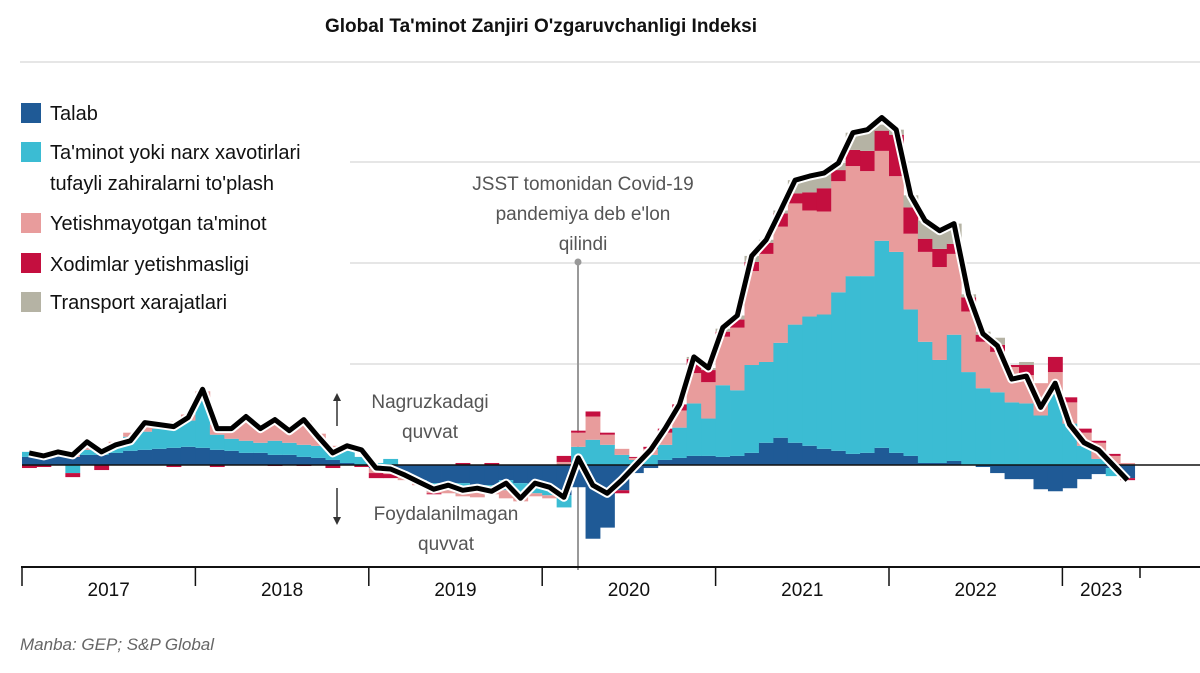 The width and height of the screenshot is (1200, 673). What do you see at coordinates (583, 214) in the screenshot?
I see `covid-label-line2: pandemiya deb e'lon` at bounding box center [583, 214].